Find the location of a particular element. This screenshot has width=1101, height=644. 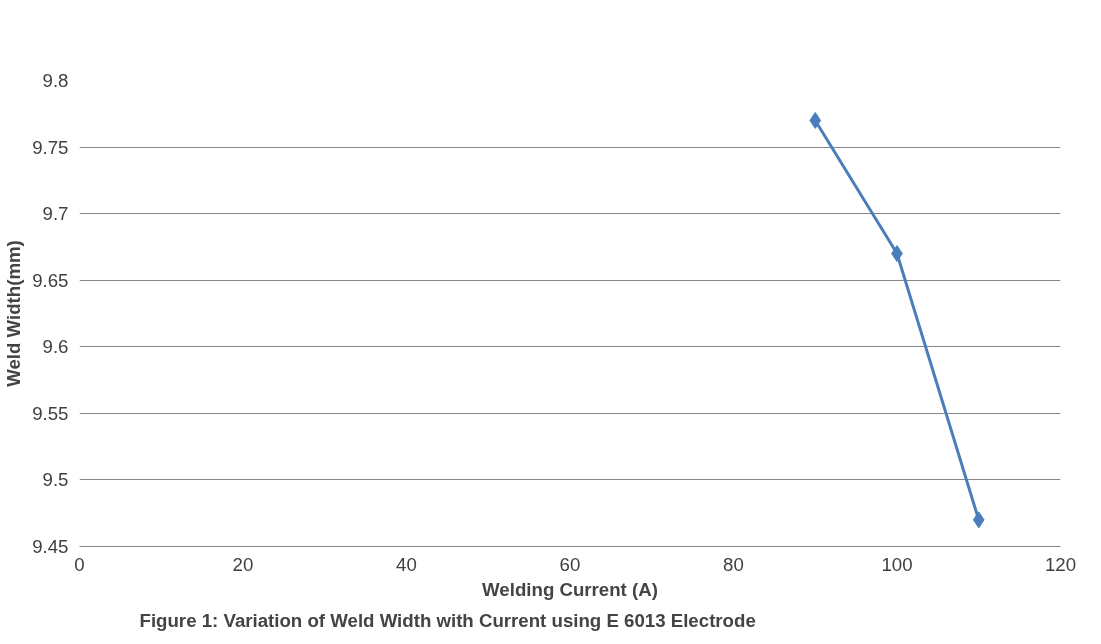

x-axis-title: Welding Current (A) is located at coordinates (570, 589).